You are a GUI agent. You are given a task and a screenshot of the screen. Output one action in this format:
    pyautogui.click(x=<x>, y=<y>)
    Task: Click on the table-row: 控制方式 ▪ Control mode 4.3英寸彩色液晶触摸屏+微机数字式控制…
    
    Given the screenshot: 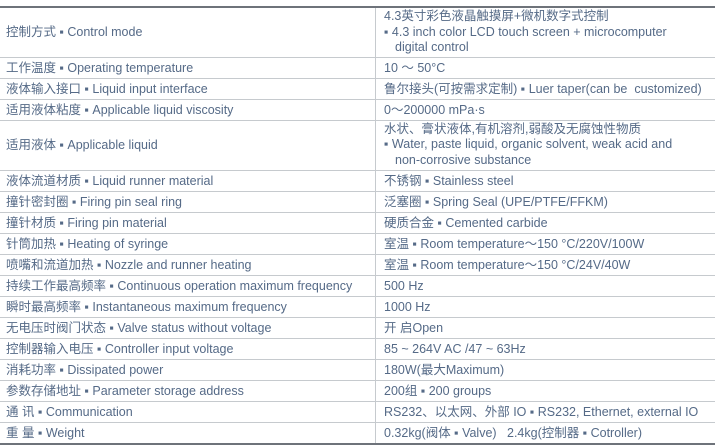 What is the action you would take?
    pyautogui.click(x=357, y=33)
    